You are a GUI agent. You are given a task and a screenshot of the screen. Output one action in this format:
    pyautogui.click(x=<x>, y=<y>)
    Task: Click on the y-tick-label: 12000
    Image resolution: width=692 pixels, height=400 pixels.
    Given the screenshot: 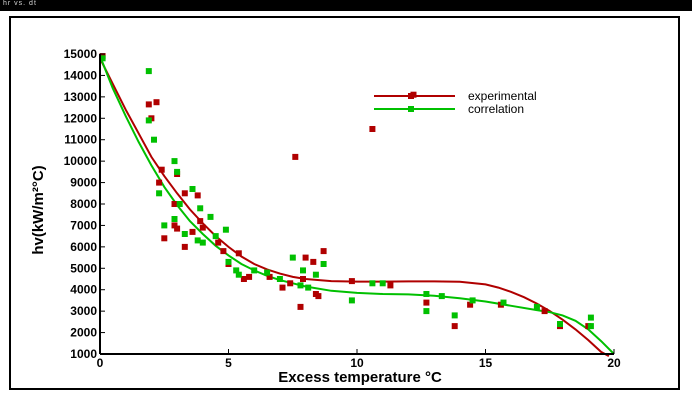 What is the action you would take?
    pyautogui.click(x=81, y=118)
    